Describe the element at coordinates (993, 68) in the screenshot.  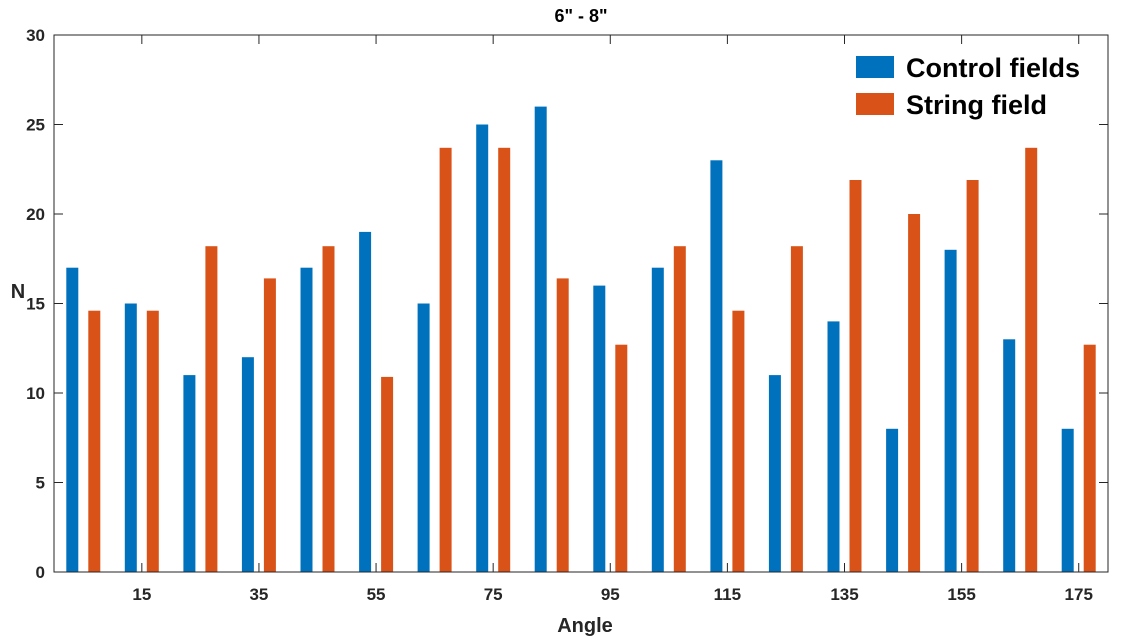
I see `legend-label-control-fields: Control fields` at that location.